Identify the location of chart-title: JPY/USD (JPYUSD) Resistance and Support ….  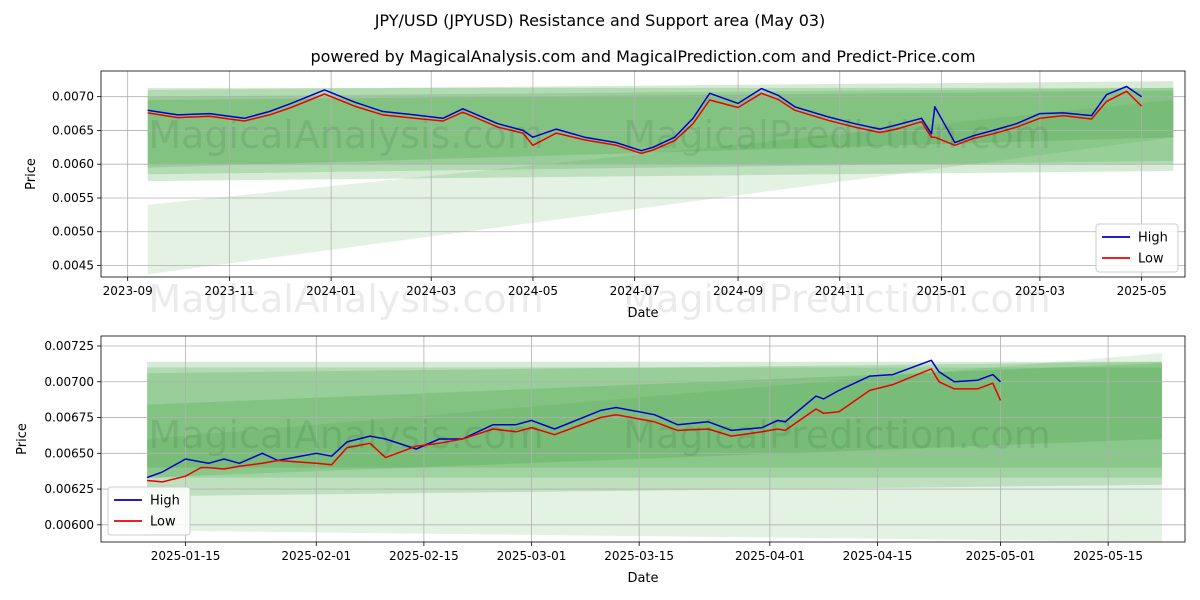
(600, 20).